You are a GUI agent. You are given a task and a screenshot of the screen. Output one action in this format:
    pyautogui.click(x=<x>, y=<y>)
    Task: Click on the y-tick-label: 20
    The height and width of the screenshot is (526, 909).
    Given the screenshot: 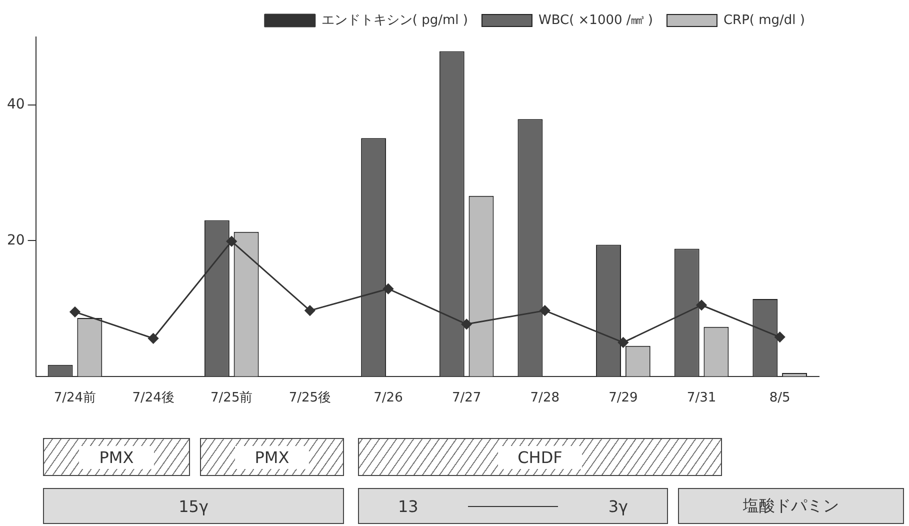 What is the action you would take?
    pyautogui.click(x=15, y=240)
    